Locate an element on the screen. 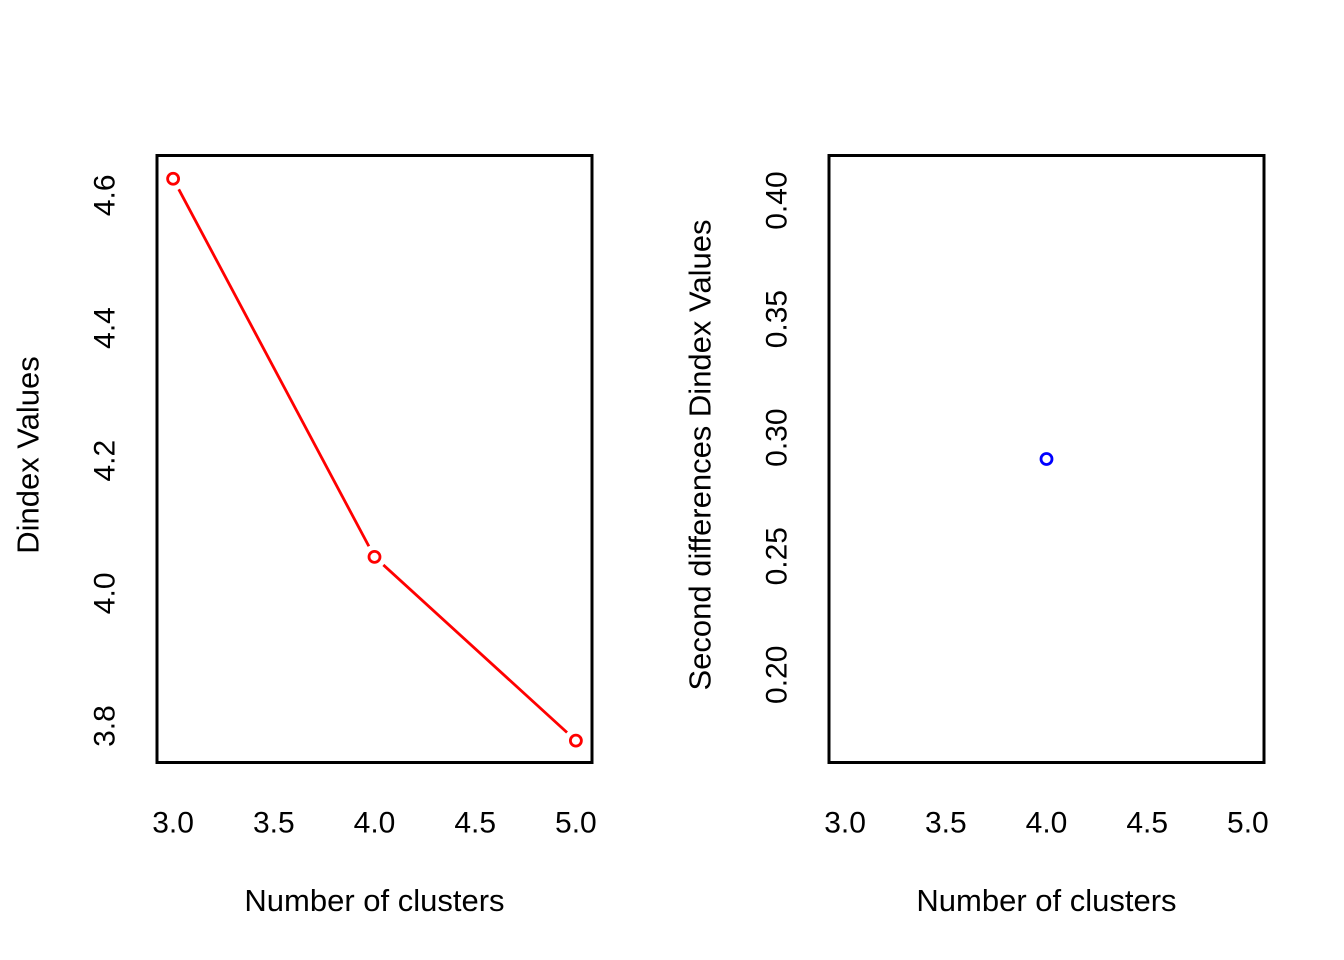 The width and height of the screenshot is (1344, 960). y-axis-title: Second differences Dindex Values is located at coordinates (700, 455).